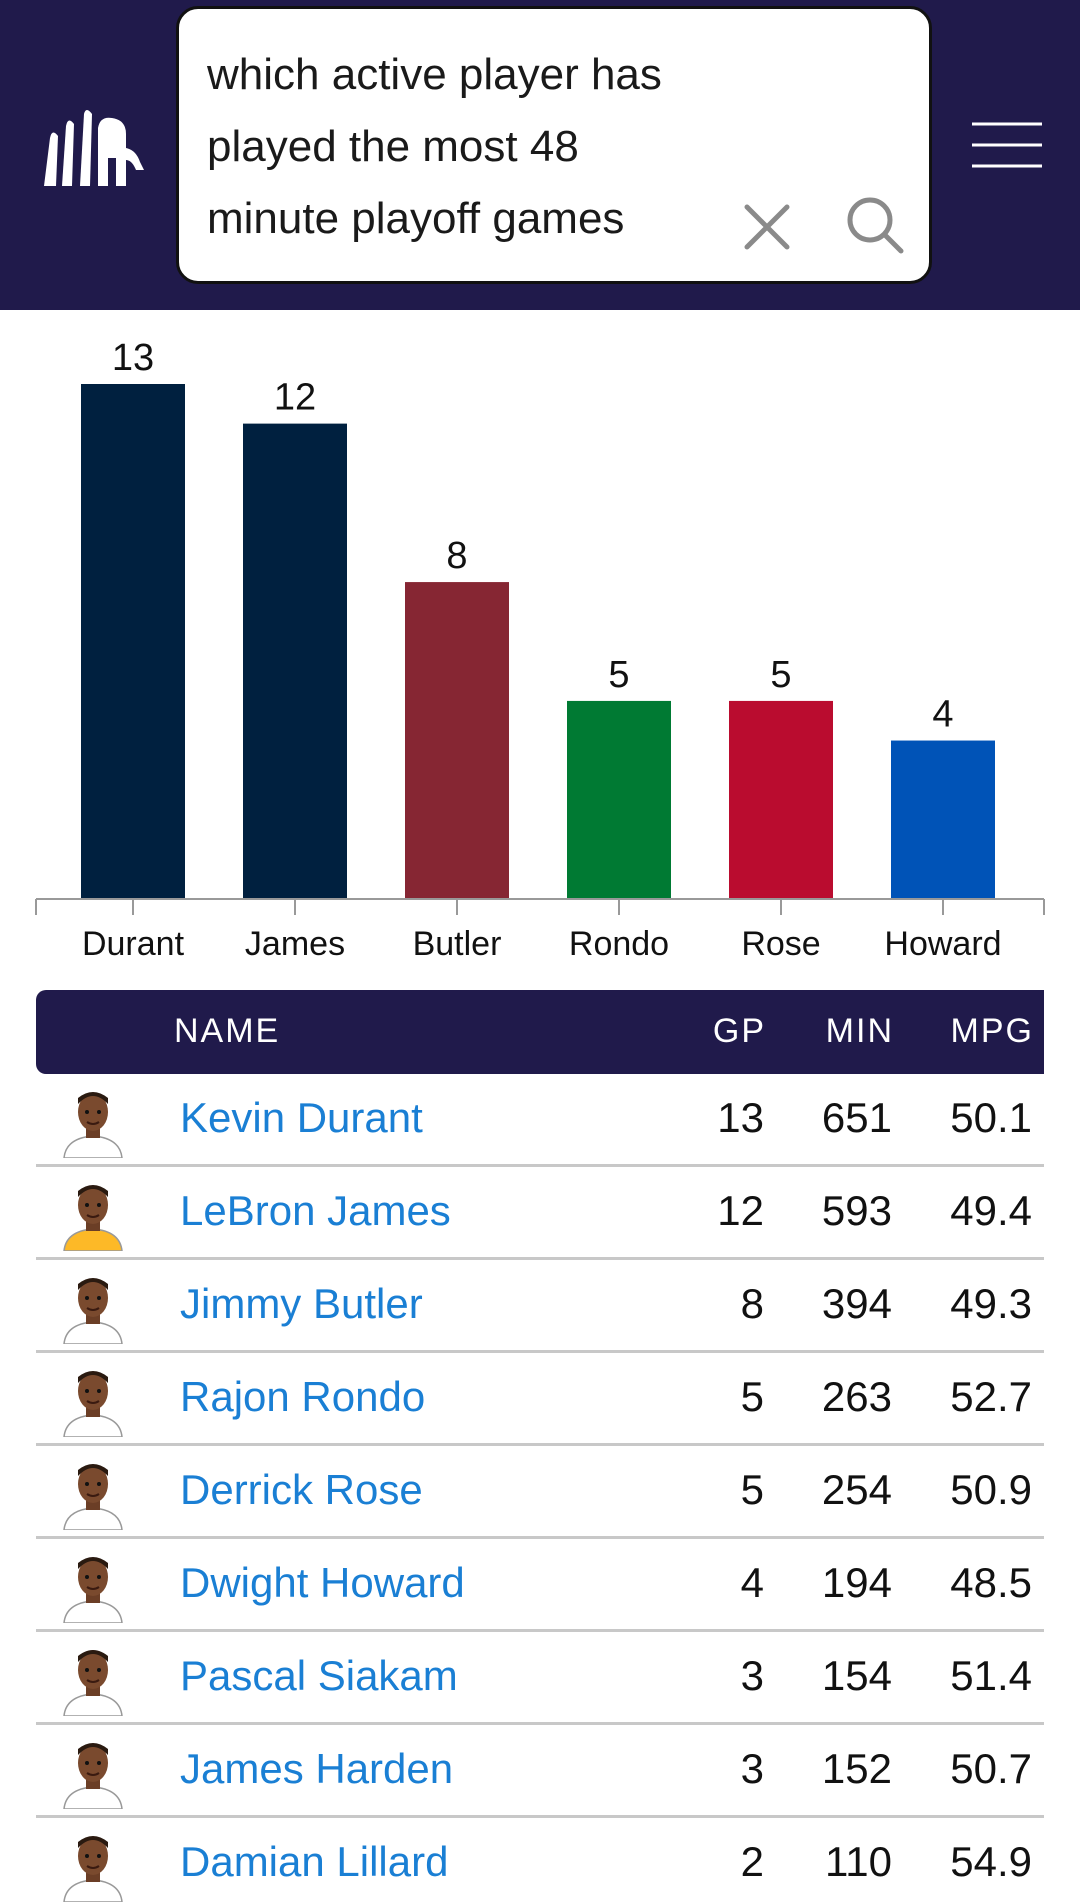 Image resolution: width=1080 pixels, height=1903 pixels. What do you see at coordinates (856, 1210) in the screenshot?
I see `min-value: 593` at bounding box center [856, 1210].